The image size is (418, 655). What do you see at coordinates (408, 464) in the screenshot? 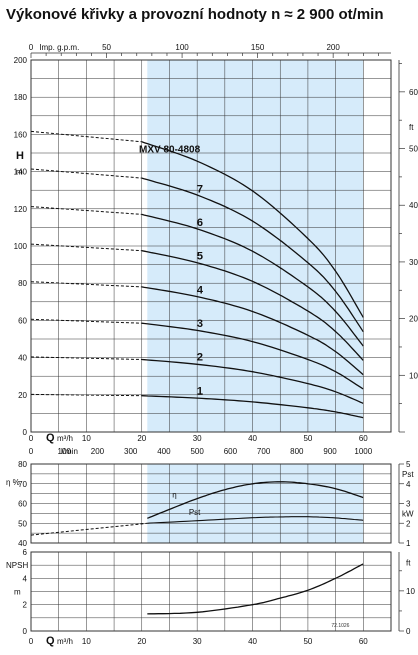
I see `pst-tick-label: 5` at bounding box center [408, 464].